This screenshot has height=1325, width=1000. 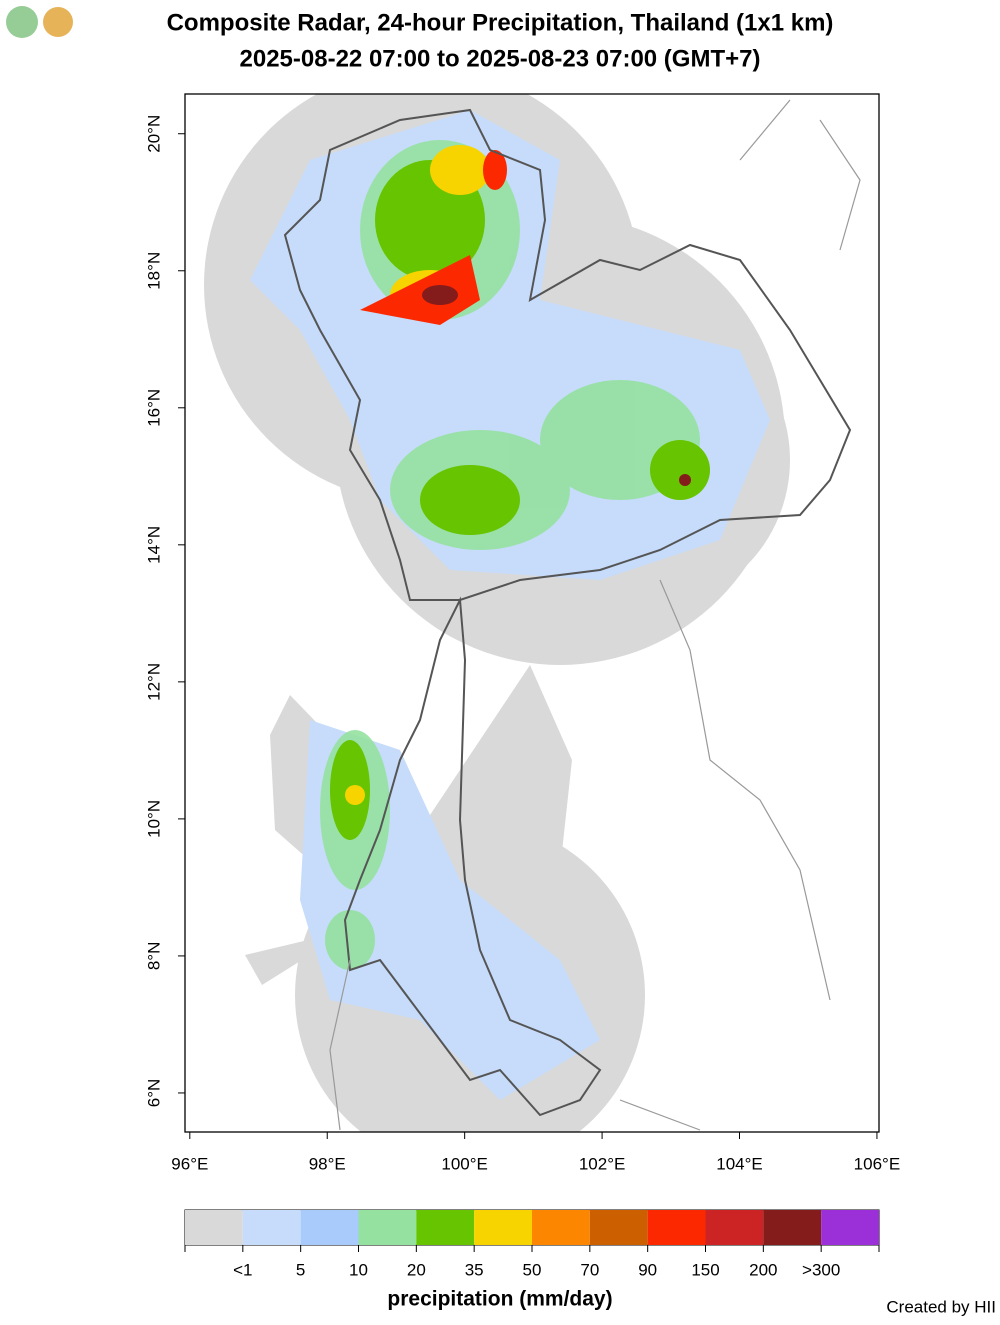 What do you see at coordinates (153, 271) in the screenshot?
I see `y-tick-label: 18°N` at bounding box center [153, 271].